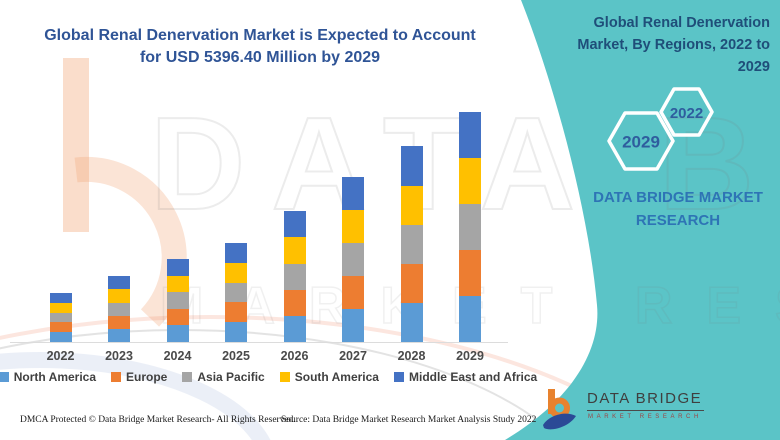 The width and height of the screenshot is (780, 440). I want to click on data-bridge-logo: DATA BRIDGE MARKET RESEARCH, so click(623, 410).